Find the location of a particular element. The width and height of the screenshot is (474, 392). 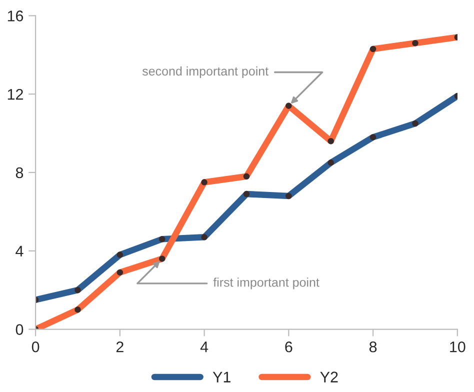

x-tick-label: 6 is located at coordinates (288, 346).